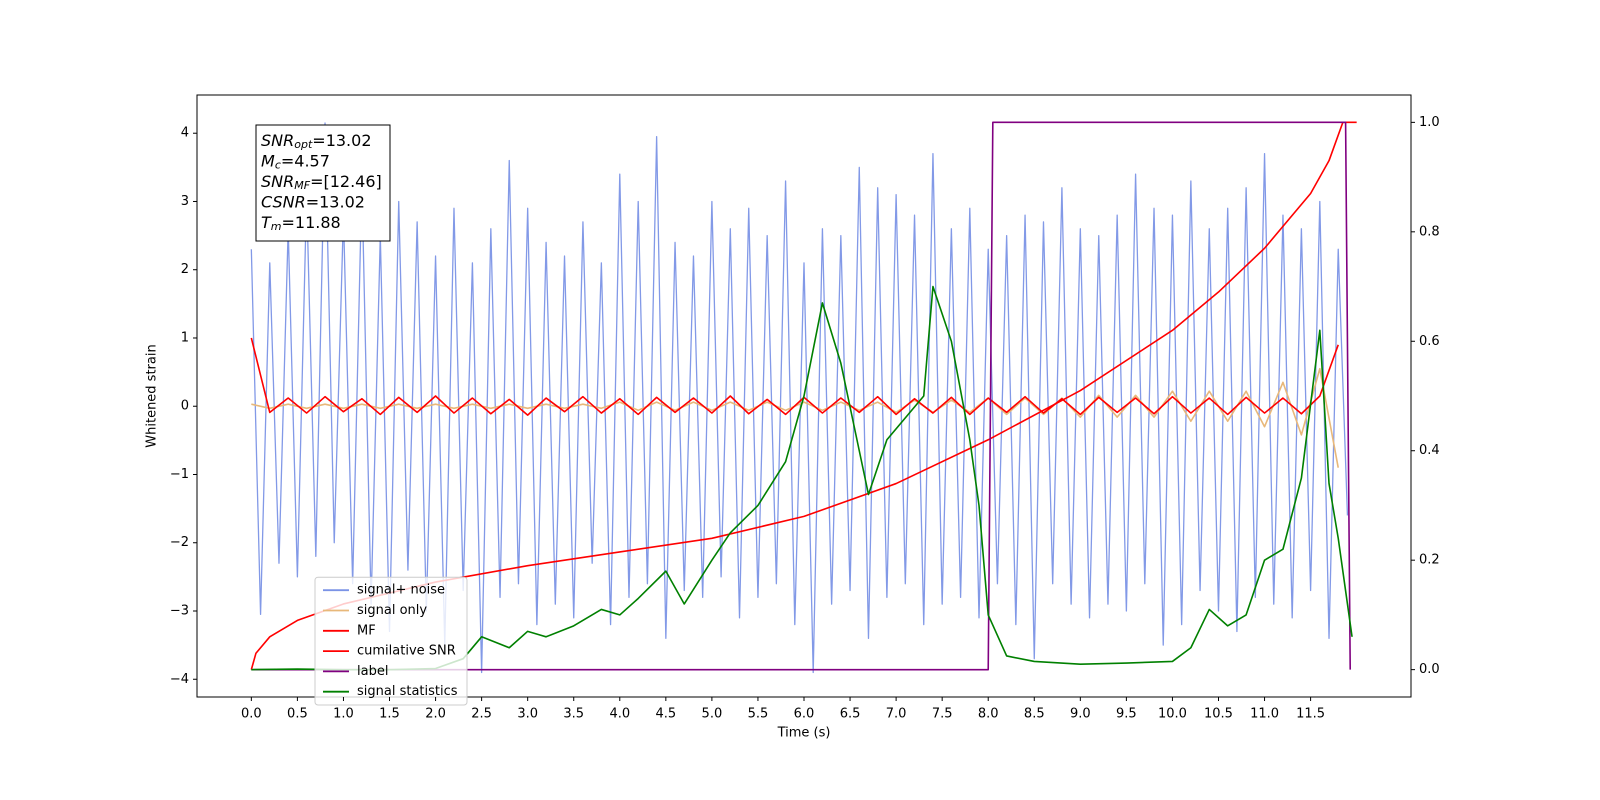  What do you see at coordinates (297, 714) in the screenshot?
I see `x-tick-label: 0.5` at bounding box center [297, 714].